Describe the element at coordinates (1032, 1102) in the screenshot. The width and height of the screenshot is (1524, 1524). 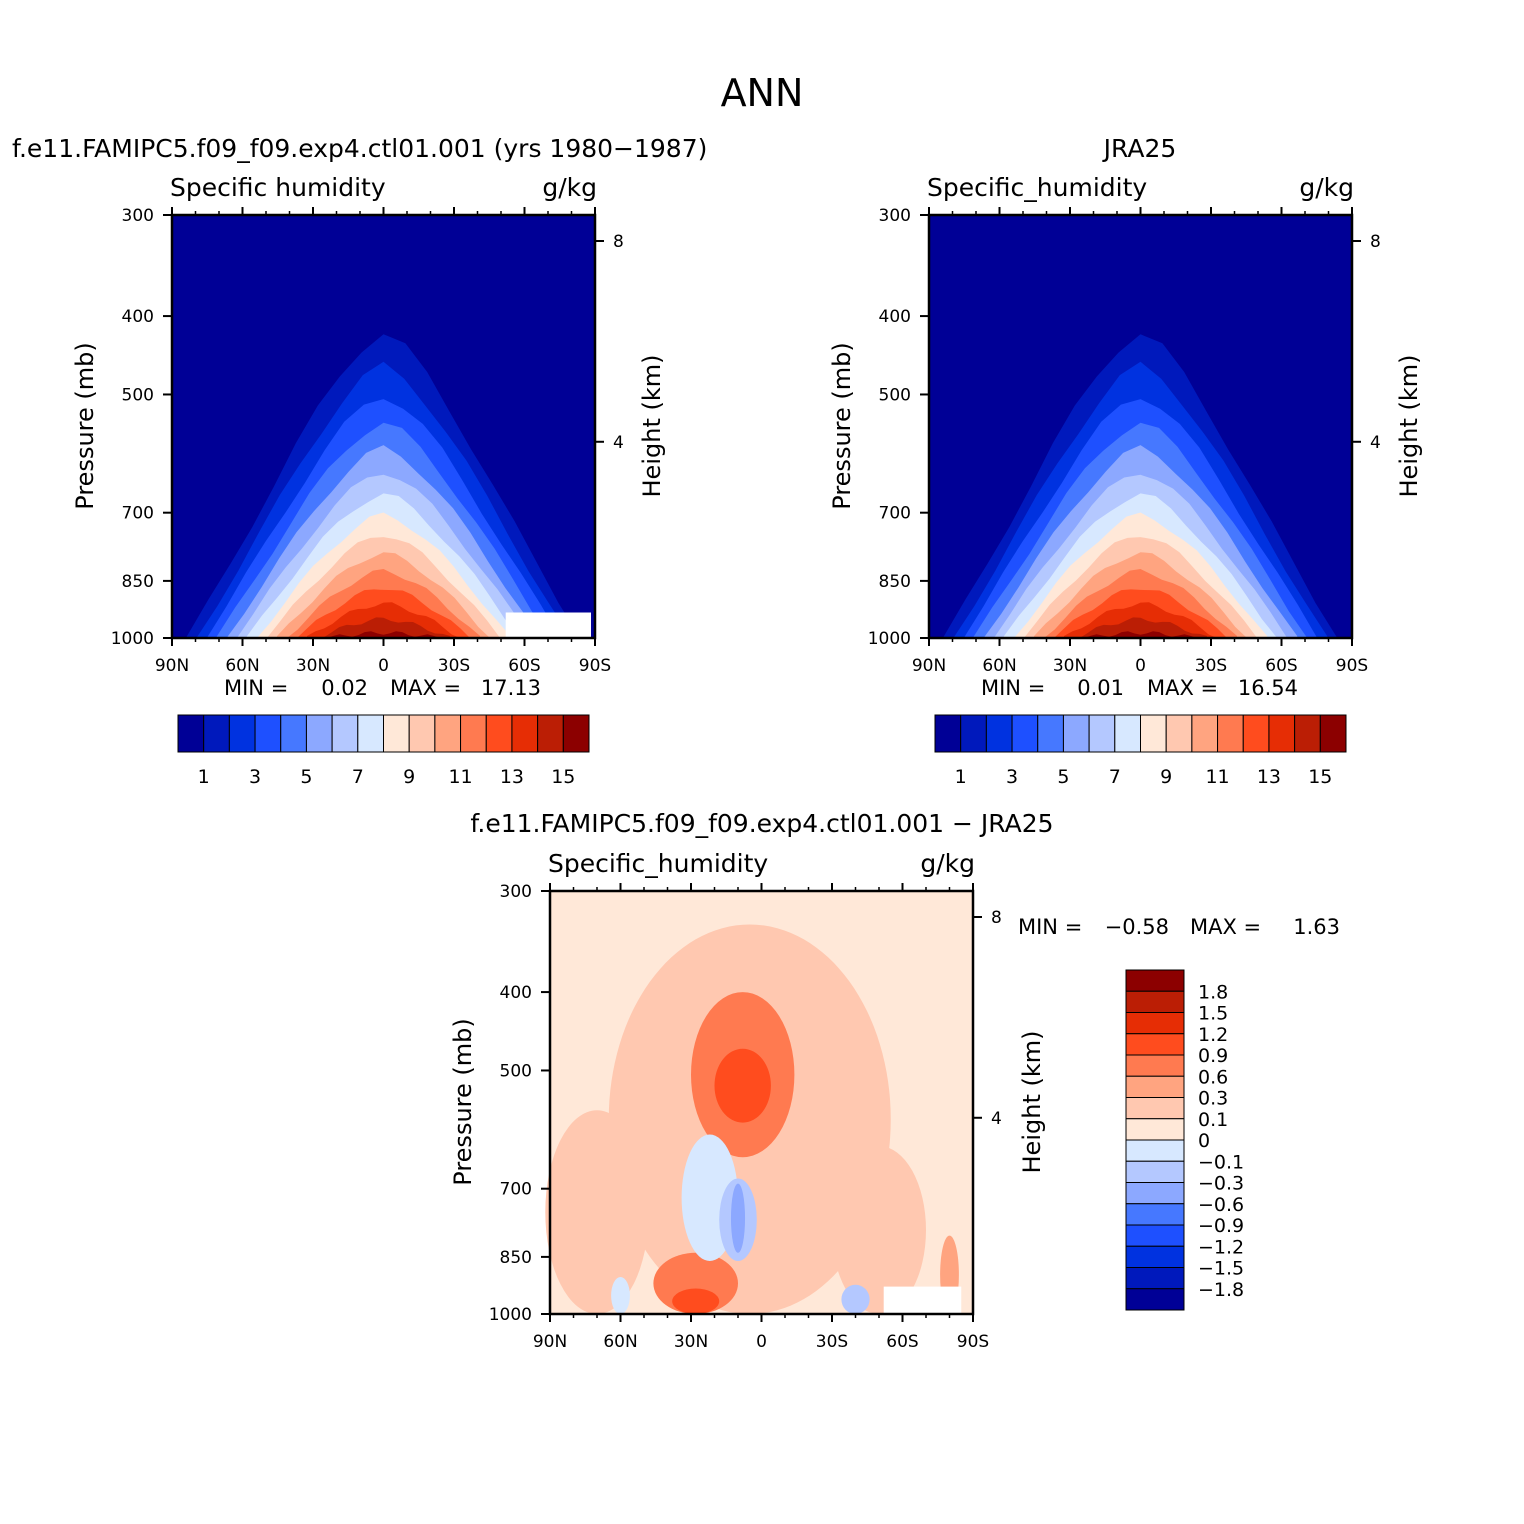
I see `panel-diff-ylabel-right: Height (km)` at that location.